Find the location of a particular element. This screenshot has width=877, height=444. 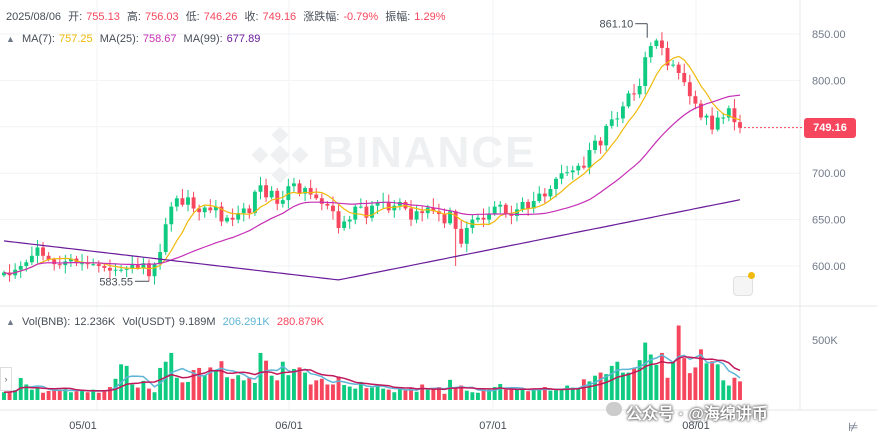

scroll-left-arrow-icon: › is located at coordinates (6, 379).